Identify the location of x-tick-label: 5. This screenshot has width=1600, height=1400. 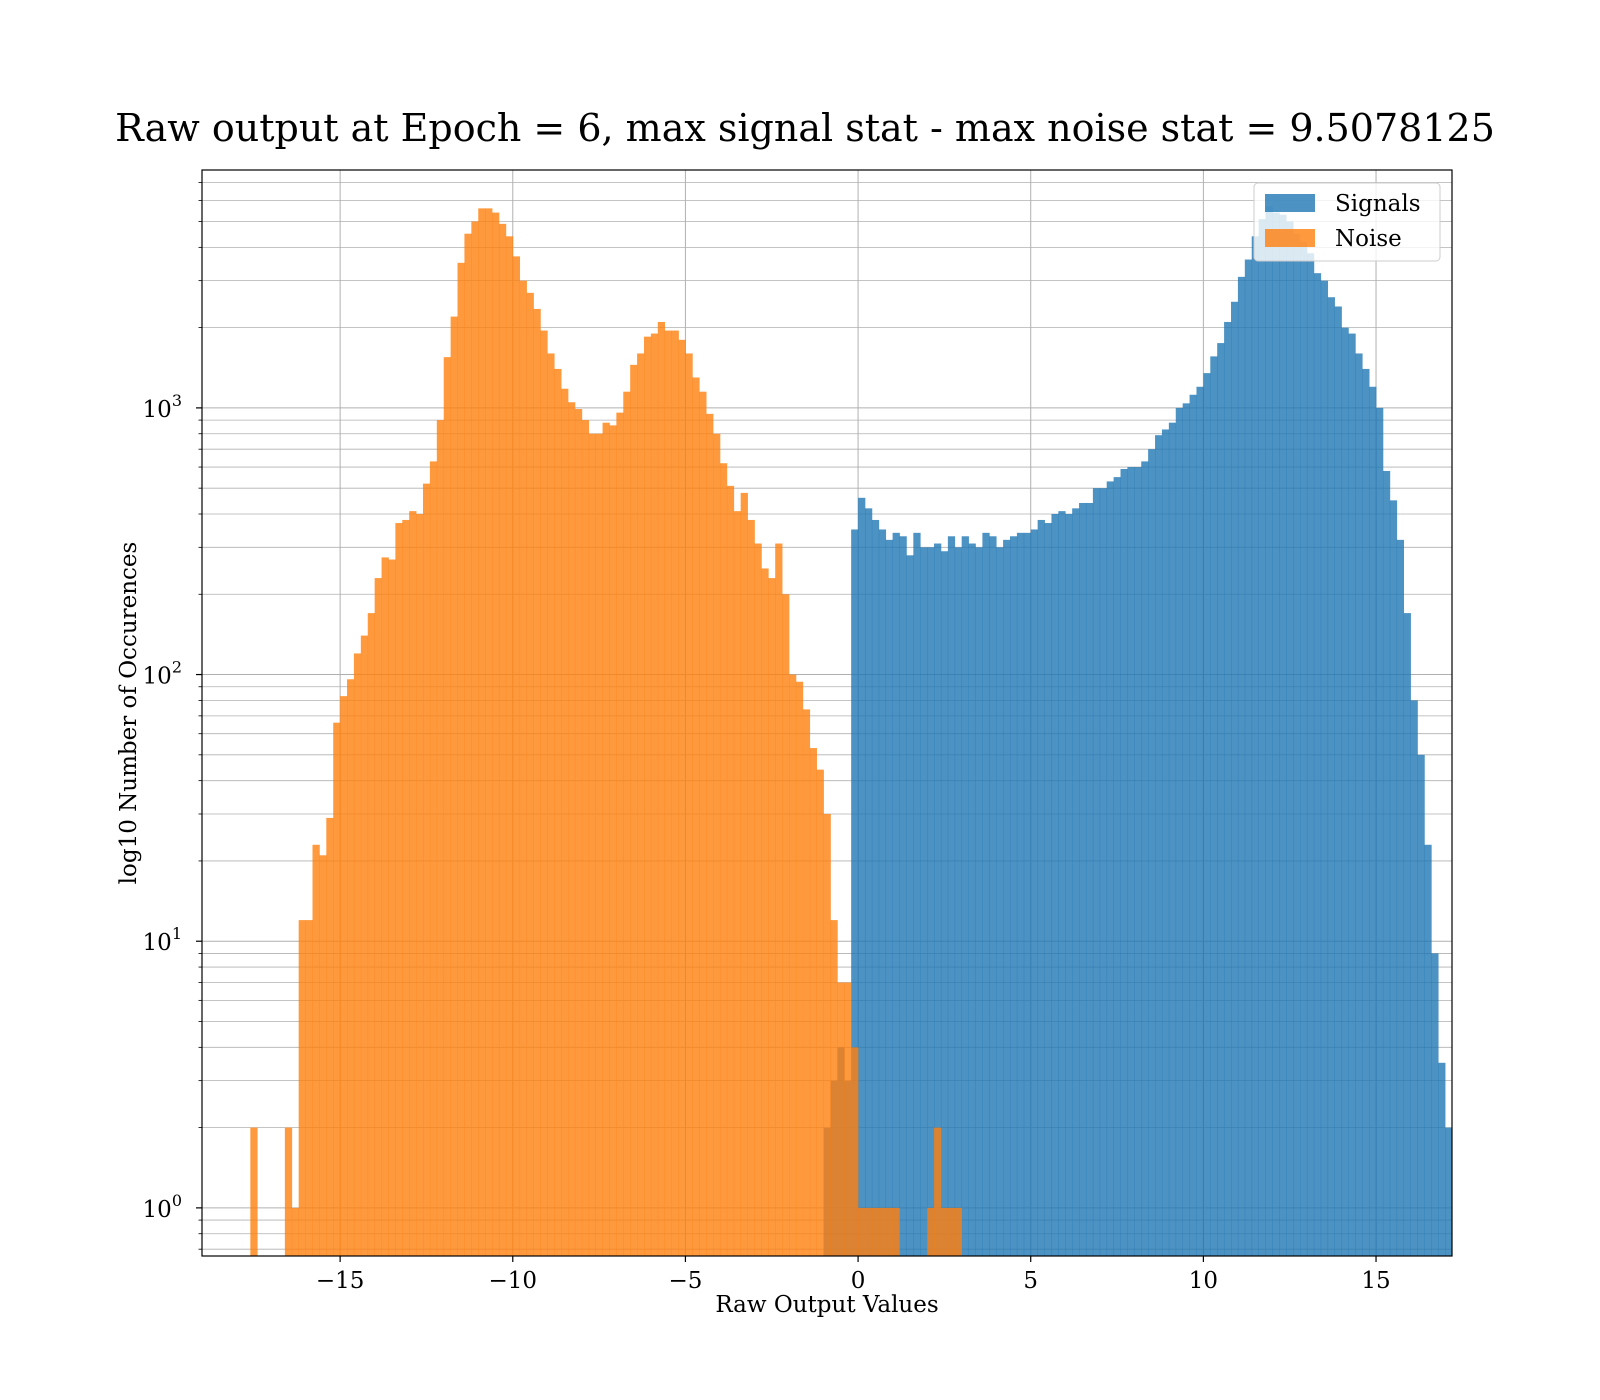
(1030, 1281).